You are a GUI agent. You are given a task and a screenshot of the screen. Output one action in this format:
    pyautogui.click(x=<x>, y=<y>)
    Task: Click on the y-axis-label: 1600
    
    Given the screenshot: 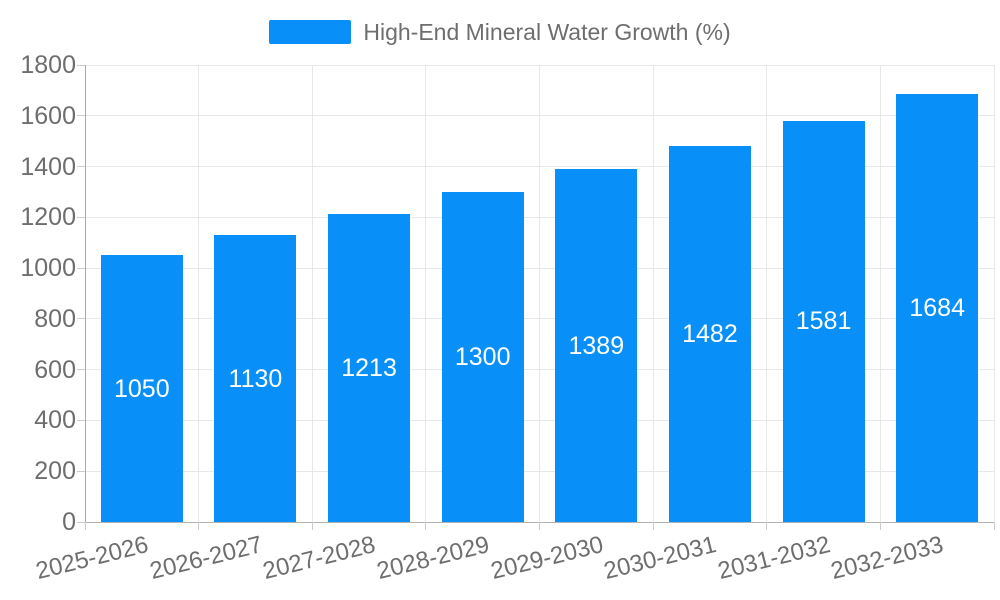 What is the action you would take?
    pyautogui.click(x=48, y=115)
    